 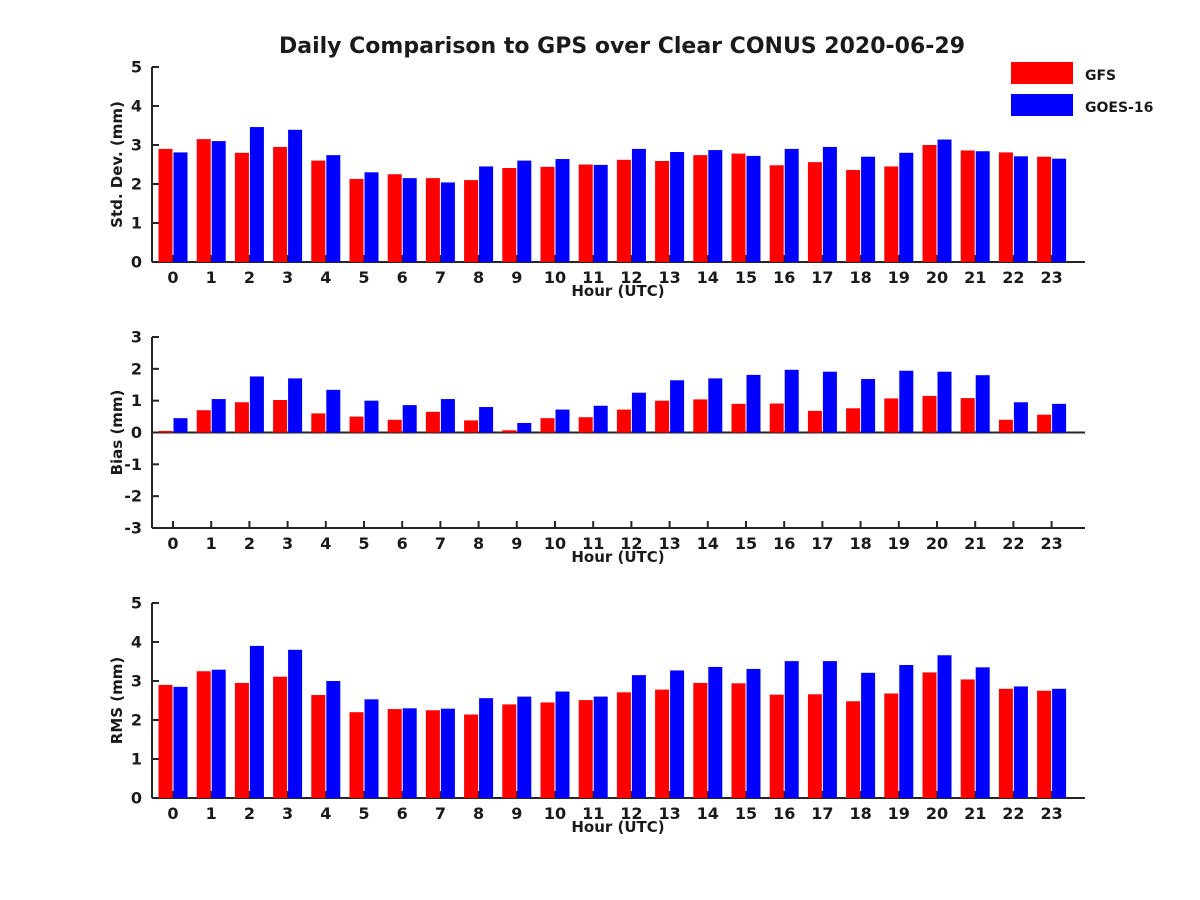 I want to click on legend-label-goes16: GOES-16, so click(x=1119, y=108).